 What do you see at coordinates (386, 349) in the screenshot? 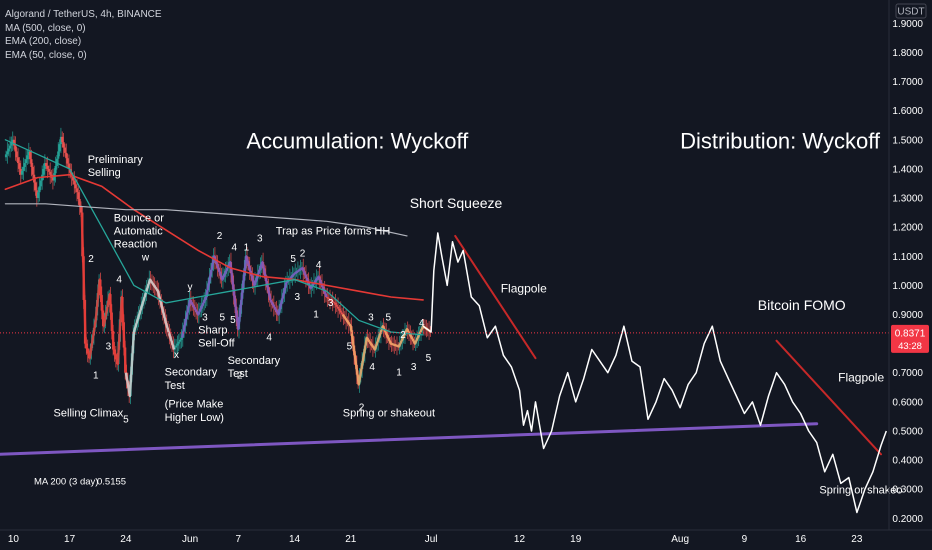
I see `wave-orange` at bounding box center [386, 349].